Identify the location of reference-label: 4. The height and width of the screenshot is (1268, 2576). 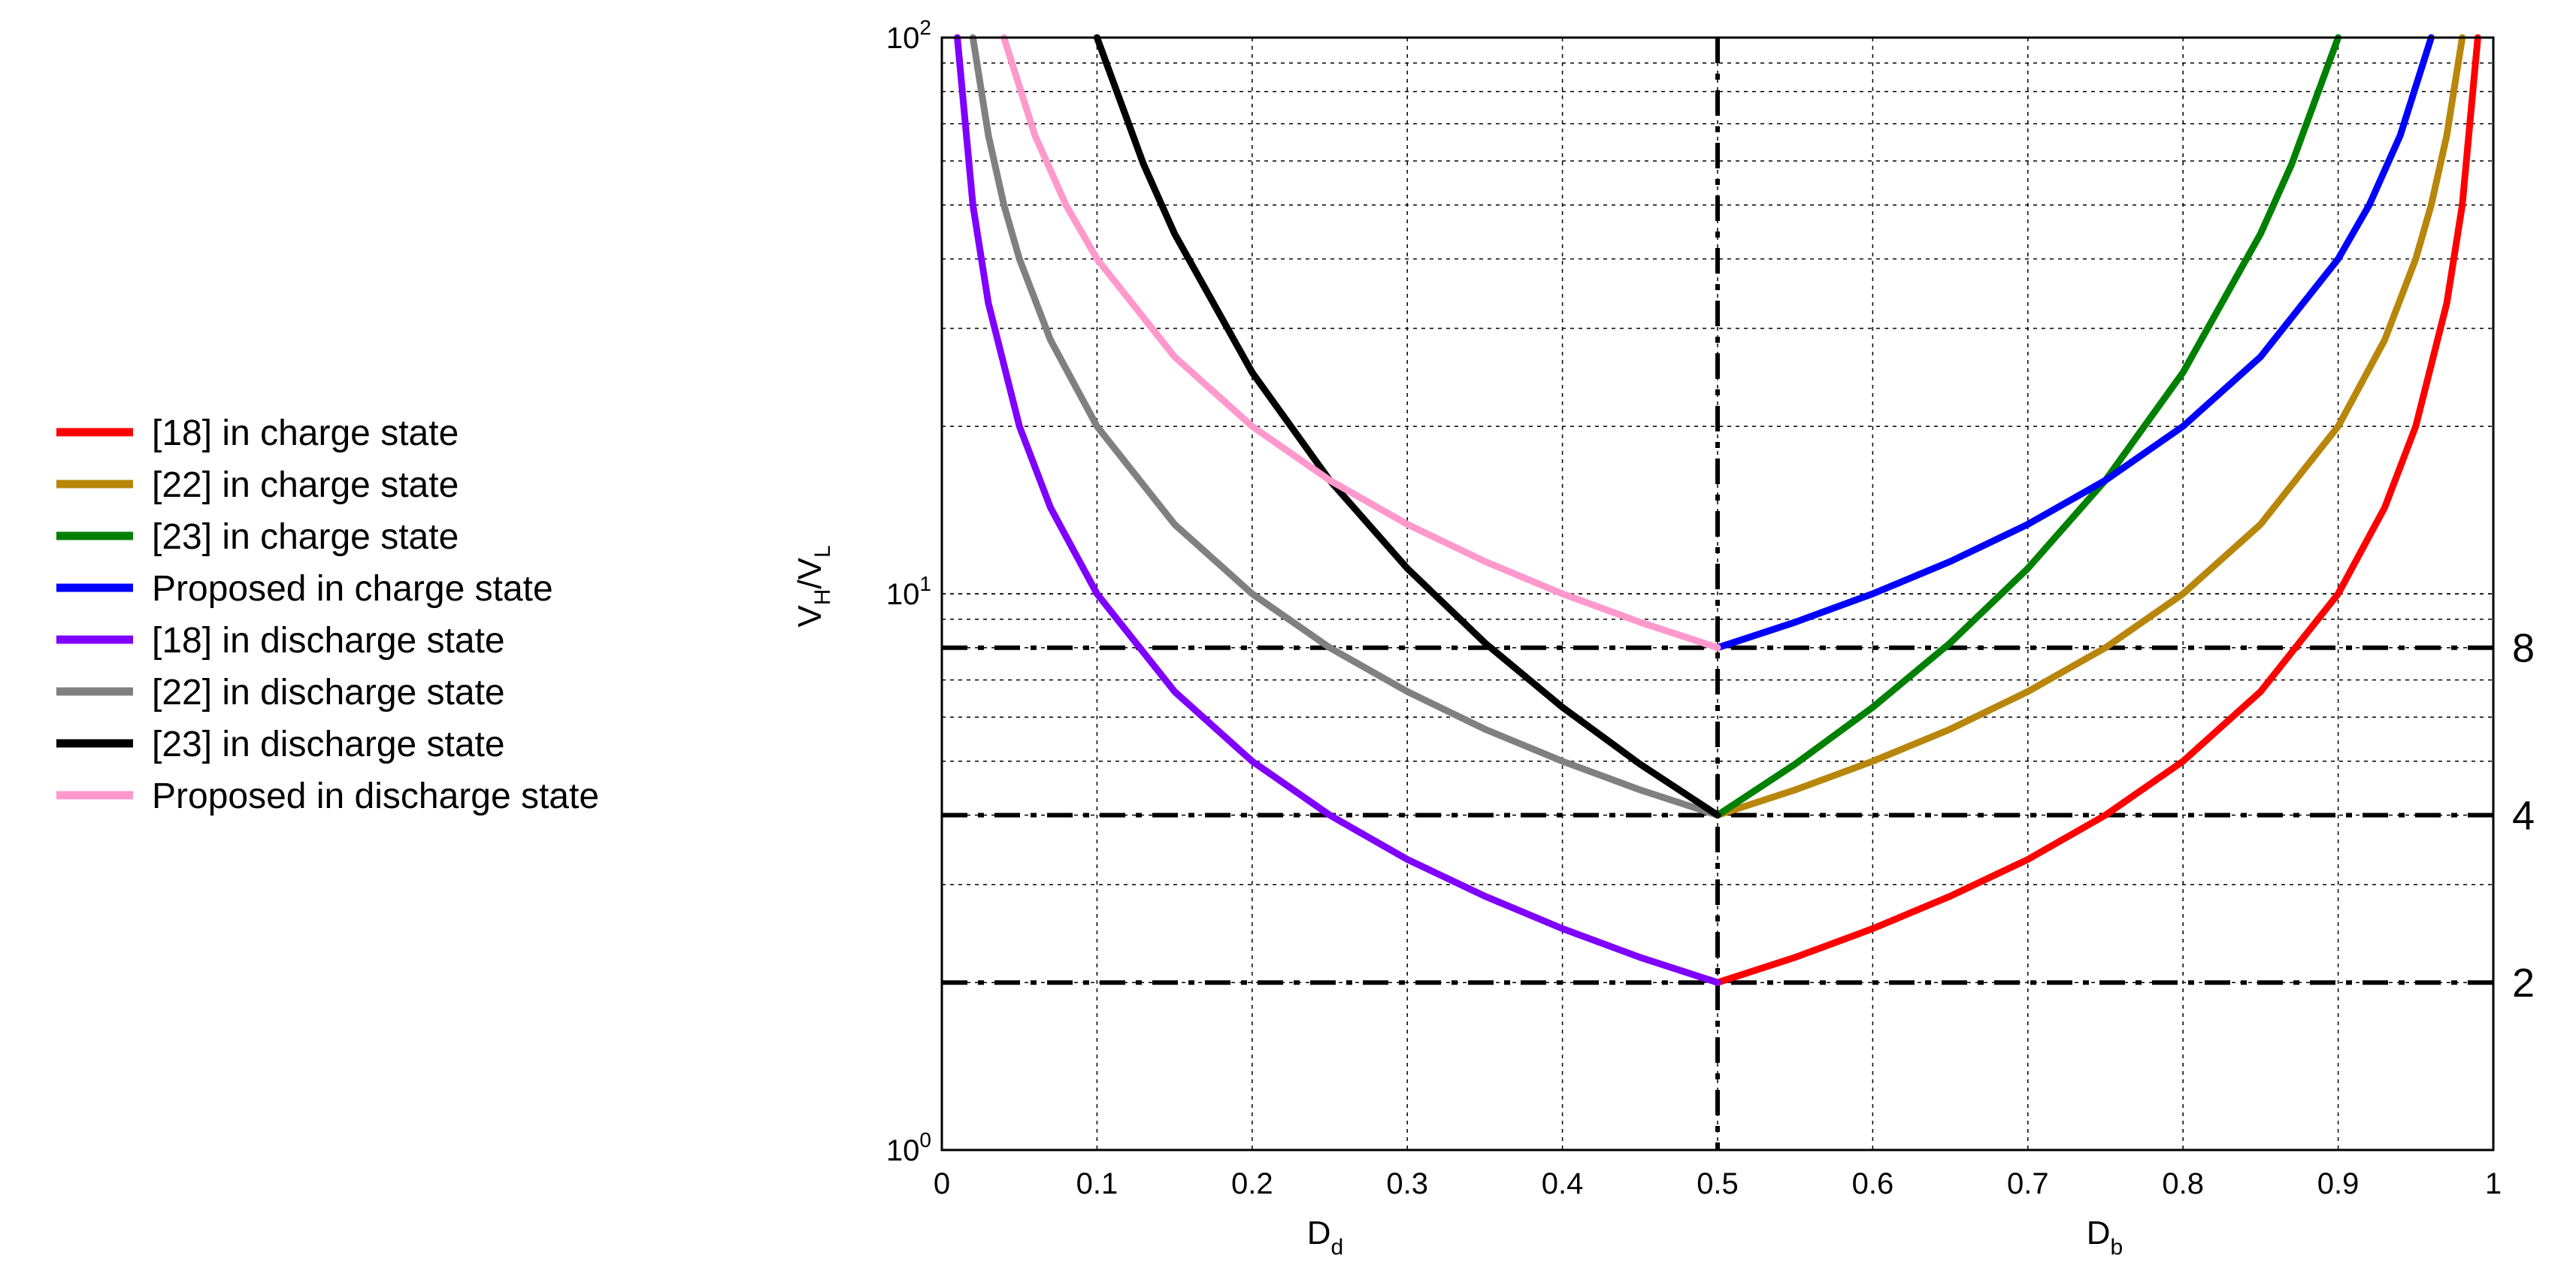
(2523, 815).